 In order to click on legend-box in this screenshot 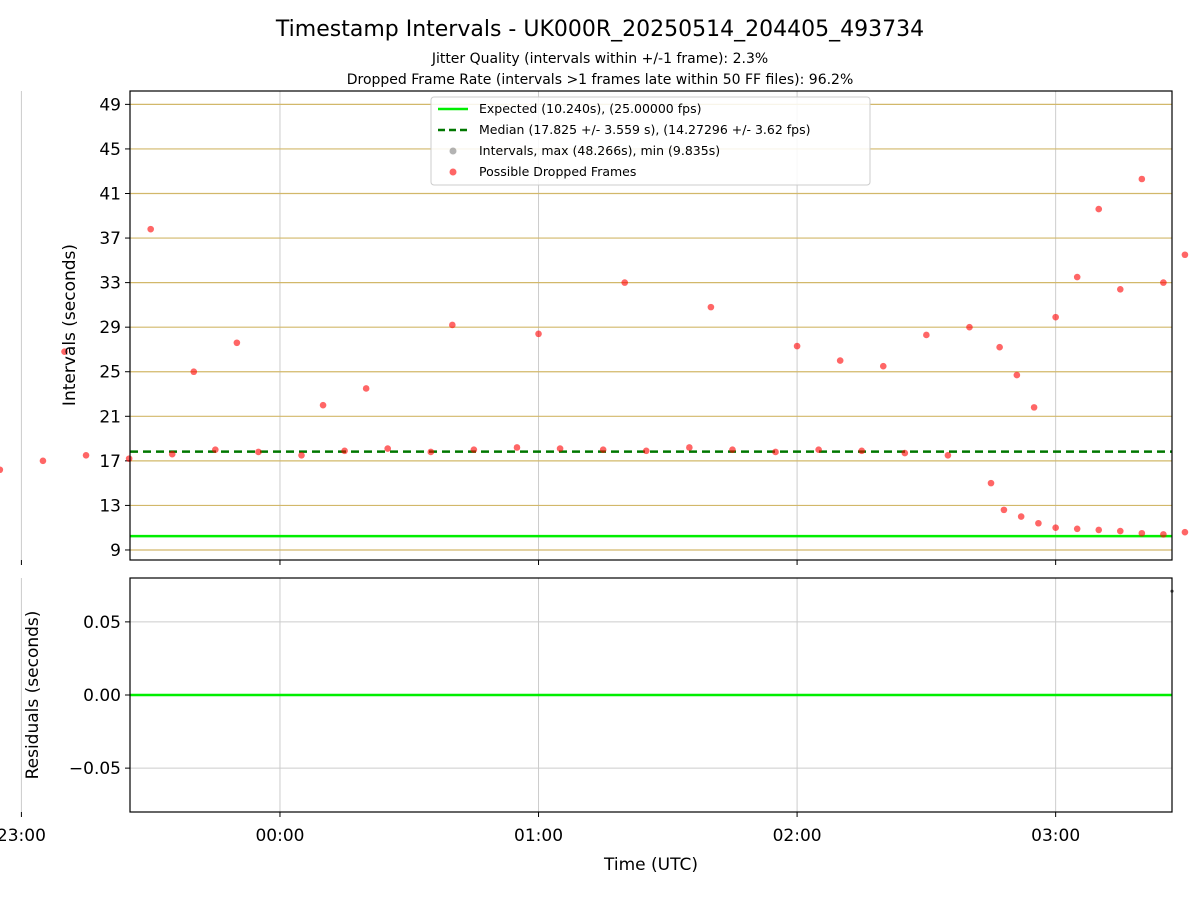, I will do `click(650, 141)`.